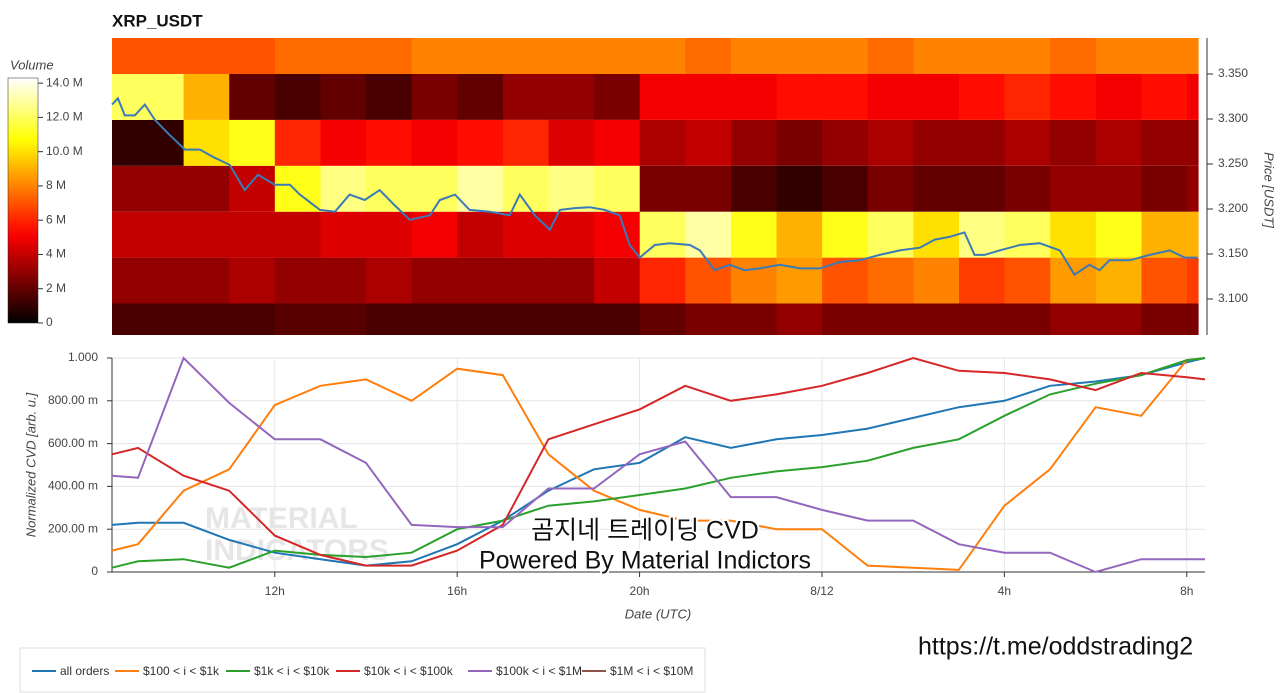  I want to click on x-tick-label: 4h, so click(1004, 591).